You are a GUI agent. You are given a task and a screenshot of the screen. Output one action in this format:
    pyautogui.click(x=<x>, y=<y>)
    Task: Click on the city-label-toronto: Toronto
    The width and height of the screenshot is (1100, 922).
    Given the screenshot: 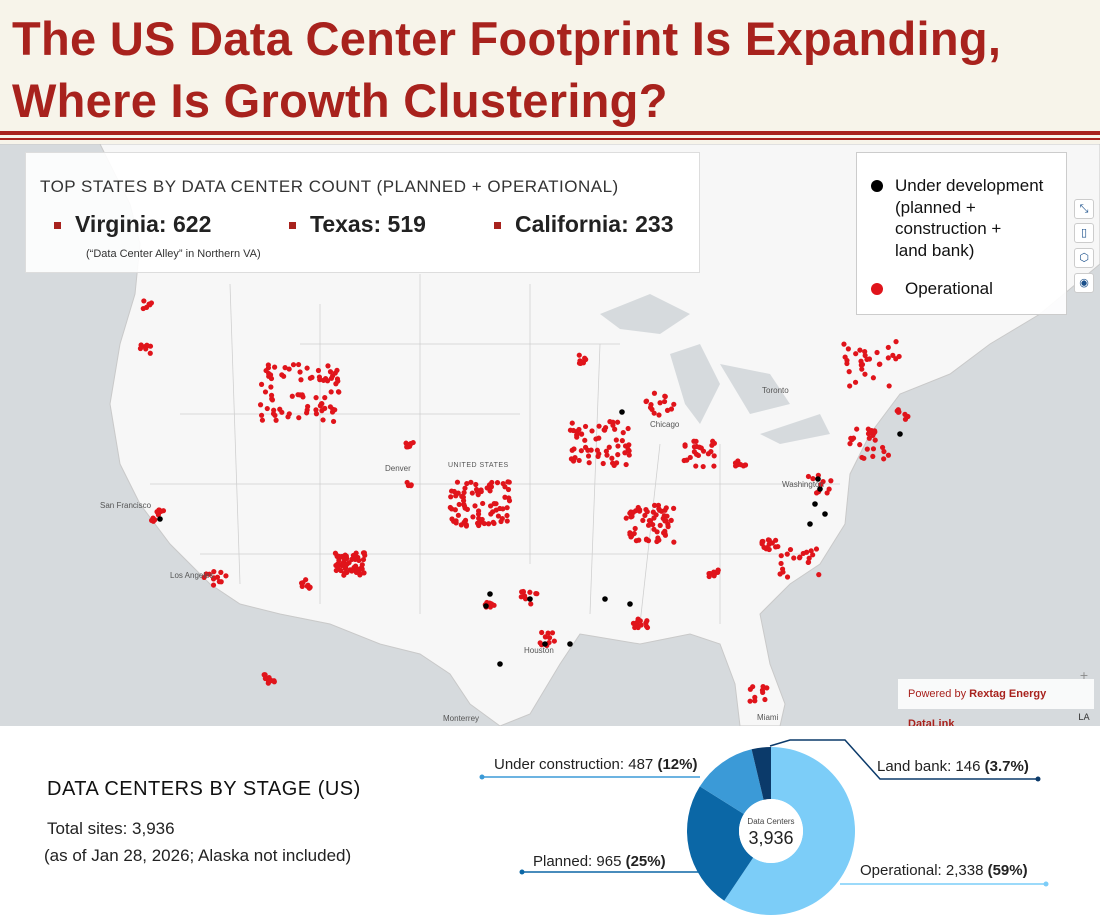 What is the action you would take?
    pyautogui.click(x=775, y=390)
    